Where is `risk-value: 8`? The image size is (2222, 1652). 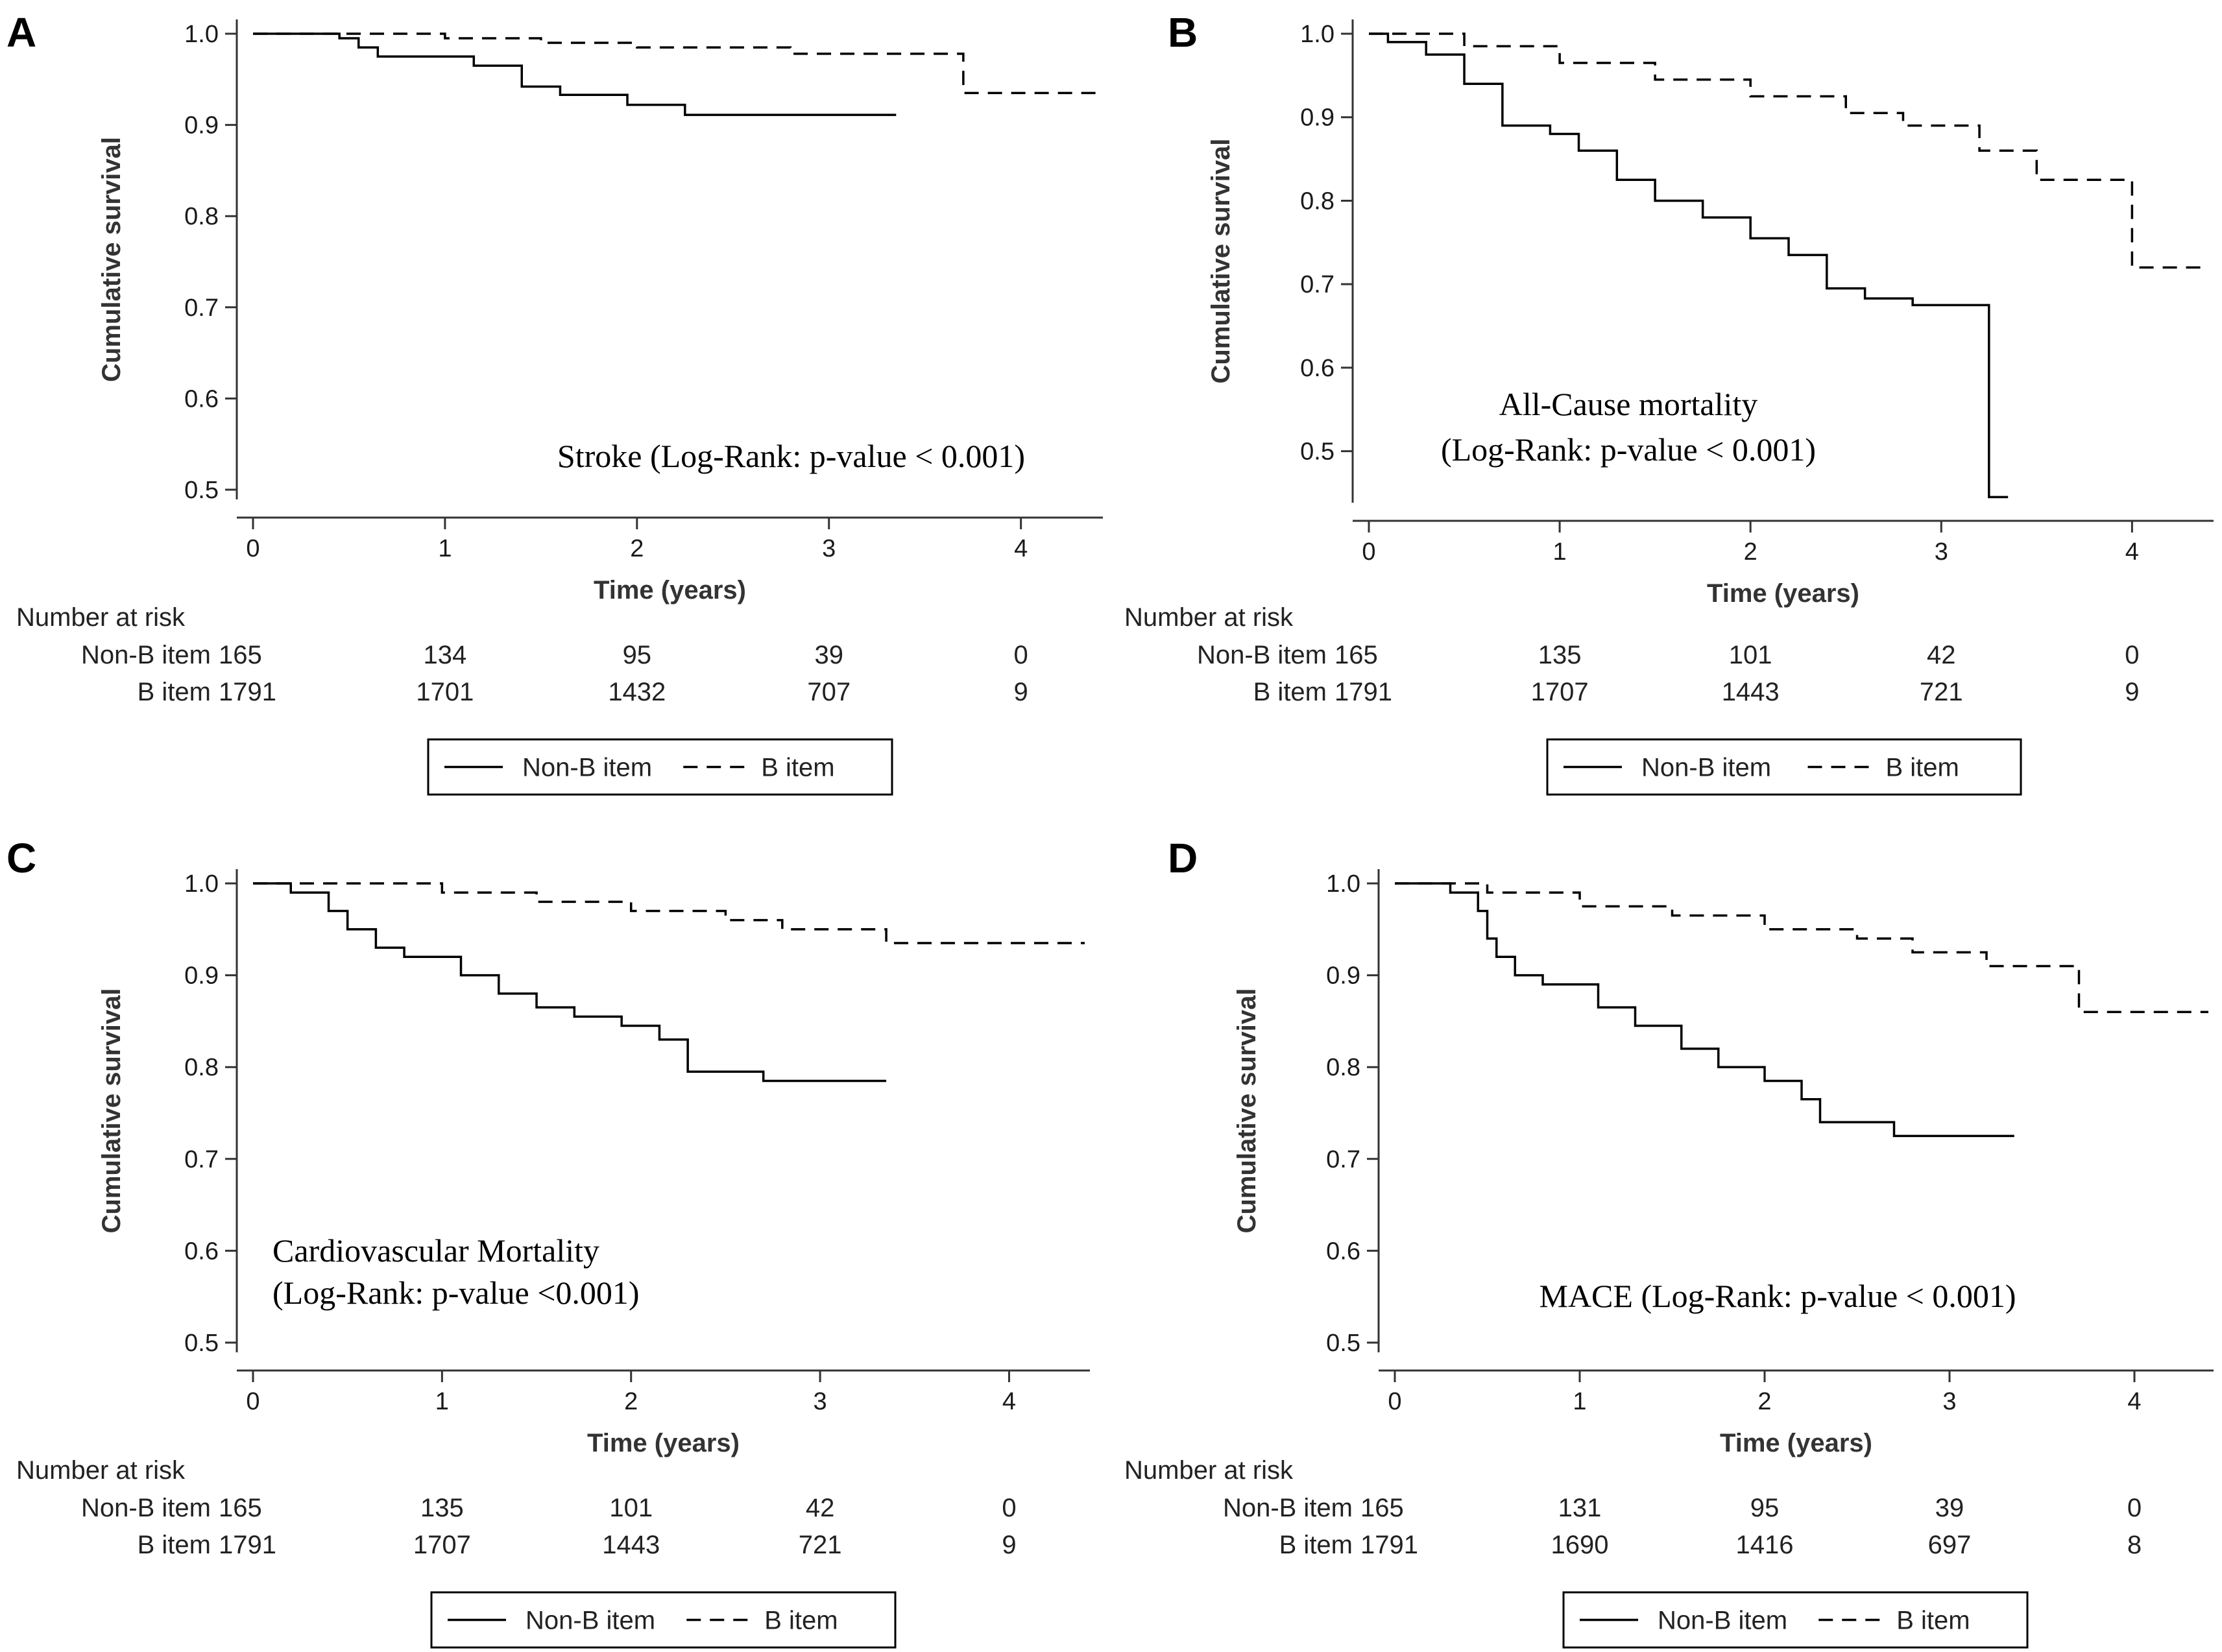
risk-value: 8 is located at coordinates (2134, 1545).